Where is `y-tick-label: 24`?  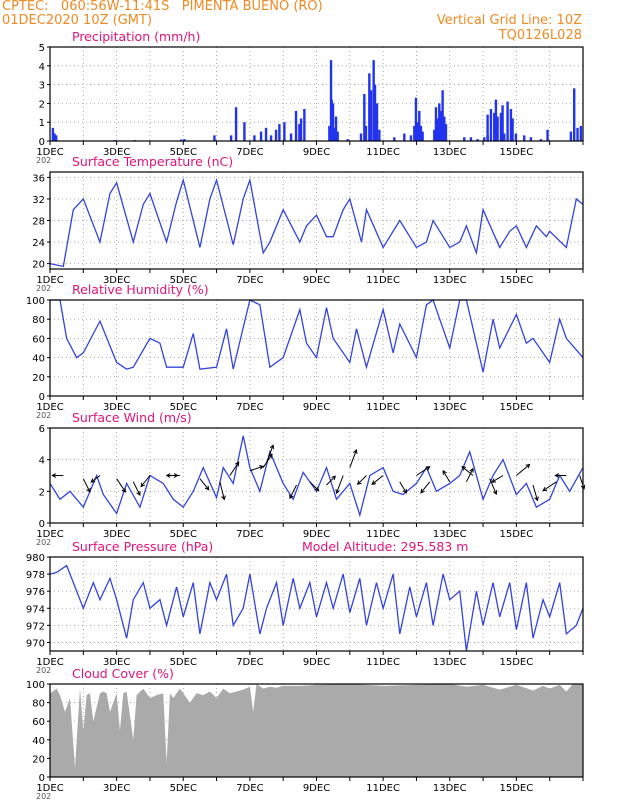 y-tick-label: 24 is located at coordinates (38, 243).